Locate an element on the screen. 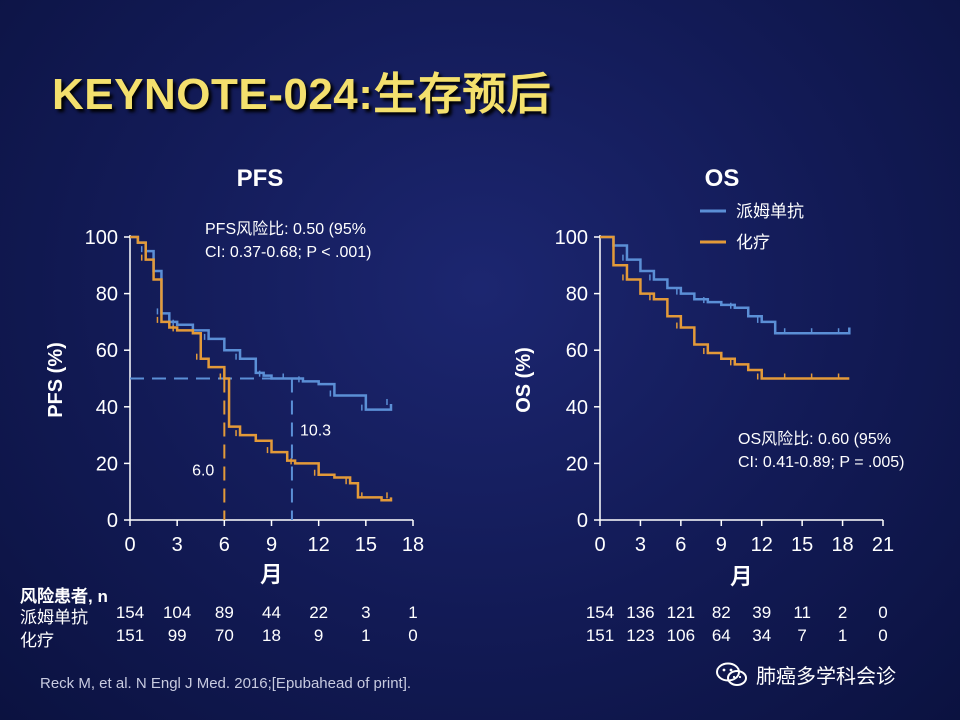 The height and width of the screenshot is (720, 960). pfs-risk-row-pembro: 154 104 89 44 22 3 1 is located at coordinates (240, 614).